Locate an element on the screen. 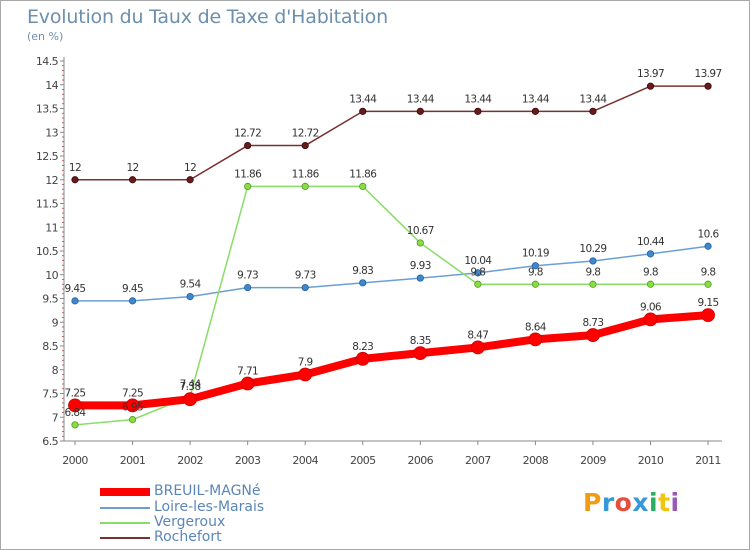  y-tick-label: 9.5 is located at coordinates (50, 299).